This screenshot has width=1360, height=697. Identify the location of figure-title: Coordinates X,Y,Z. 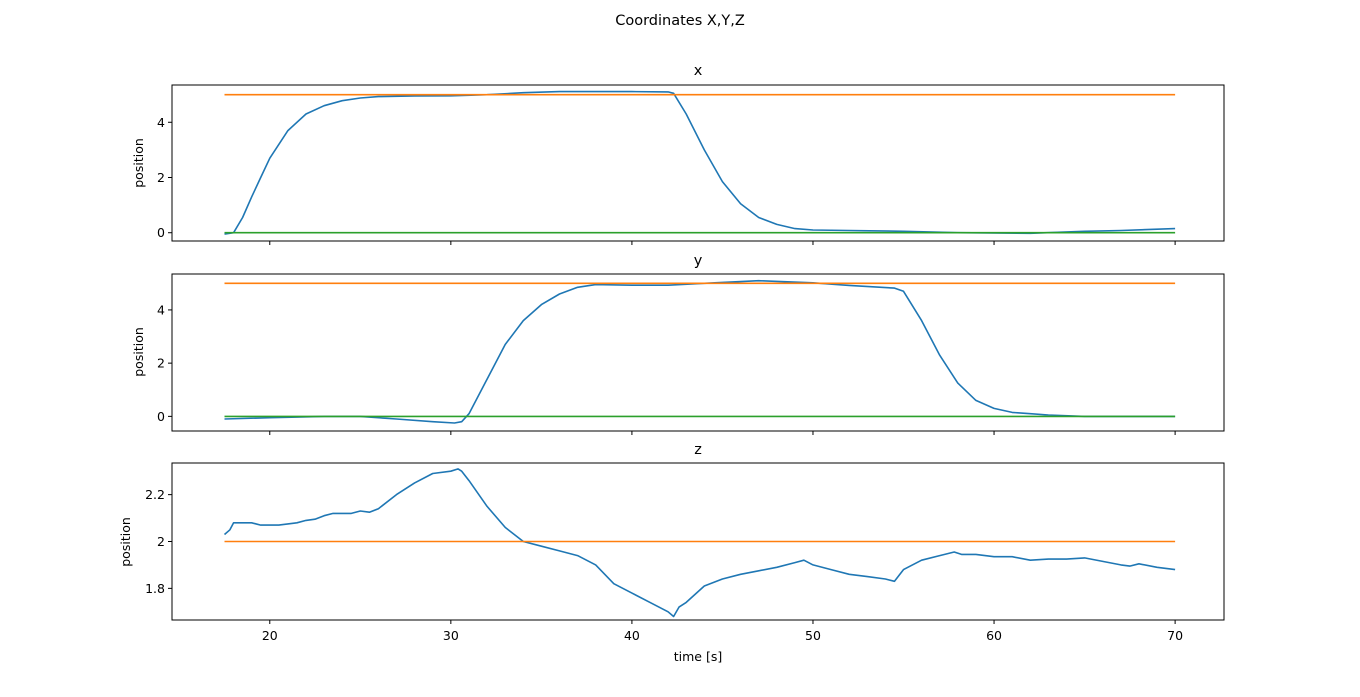
(680, 21).